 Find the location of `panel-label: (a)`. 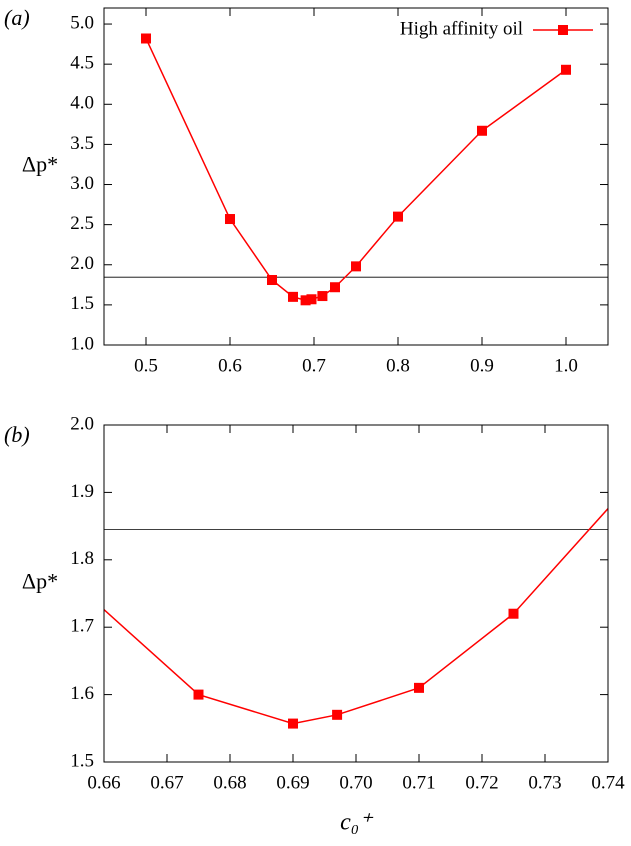

panel-label: (a) is located at coordinates (17, 17).